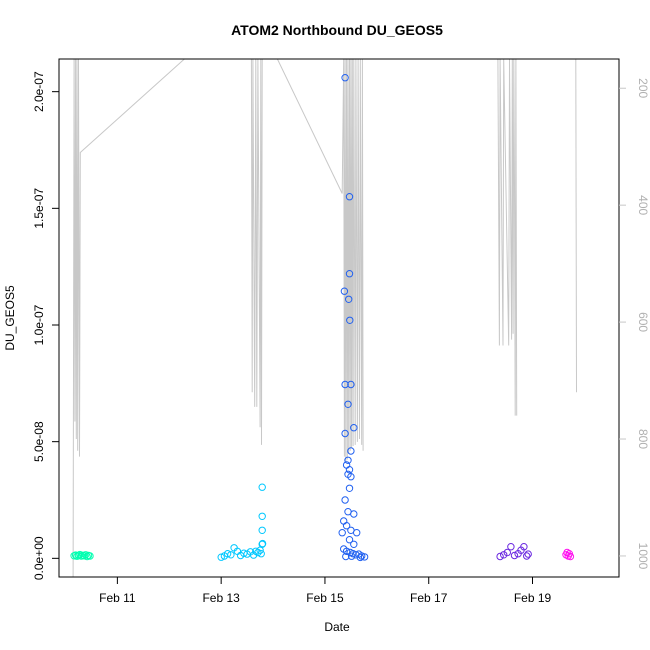 Image resolution: width=650 pixels, height=650 pixels. Describe the element at coordinates (221, 598) in the screenshot. I see `x-tick-label: Feb 13` at that location.